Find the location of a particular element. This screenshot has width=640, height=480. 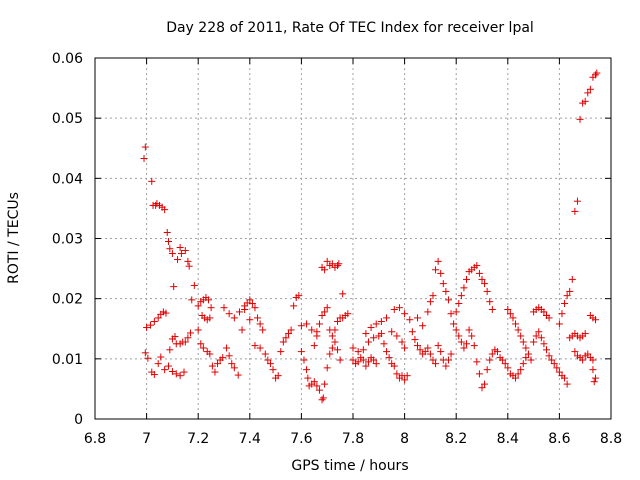

y-tick-label: 0.05 is located at coordinates (67, 119).